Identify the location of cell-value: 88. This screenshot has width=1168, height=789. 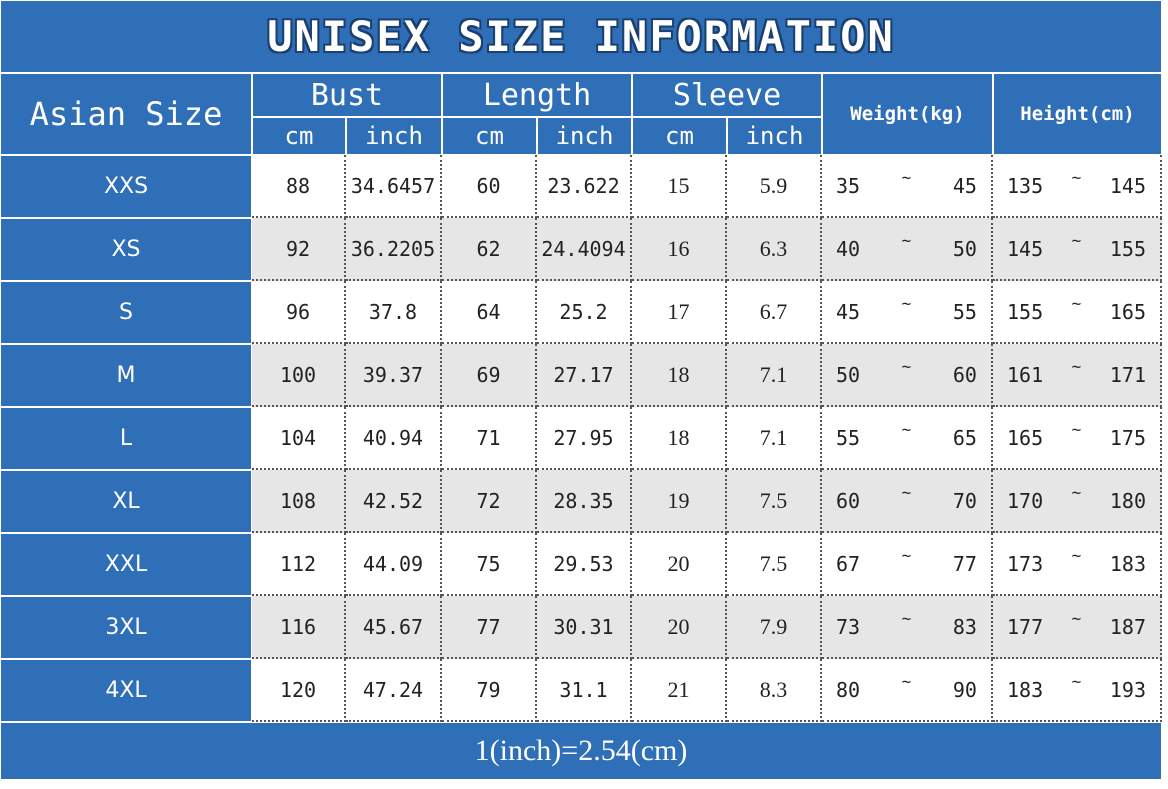
(299, 186).